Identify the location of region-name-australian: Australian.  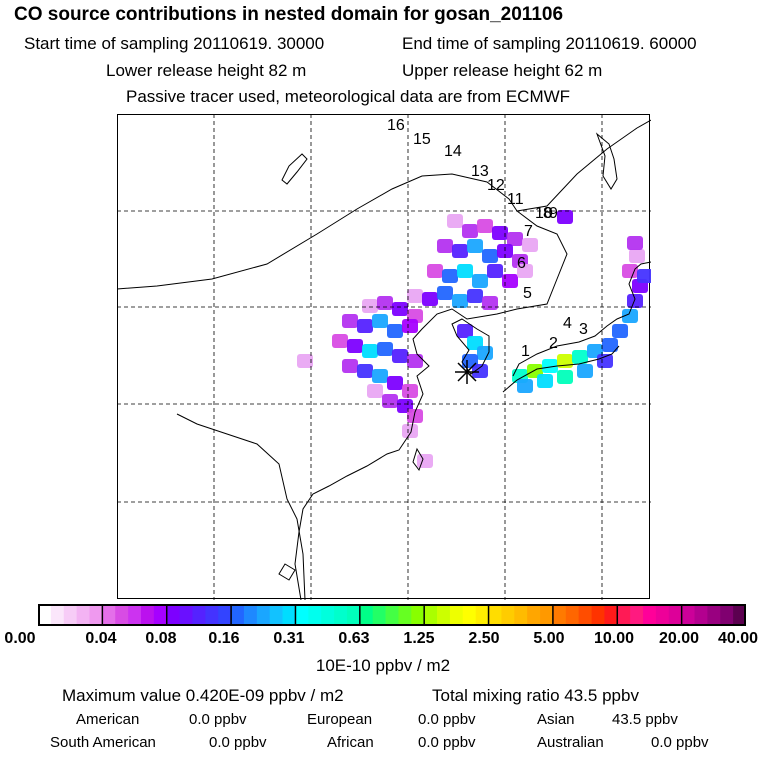
(570, 742).